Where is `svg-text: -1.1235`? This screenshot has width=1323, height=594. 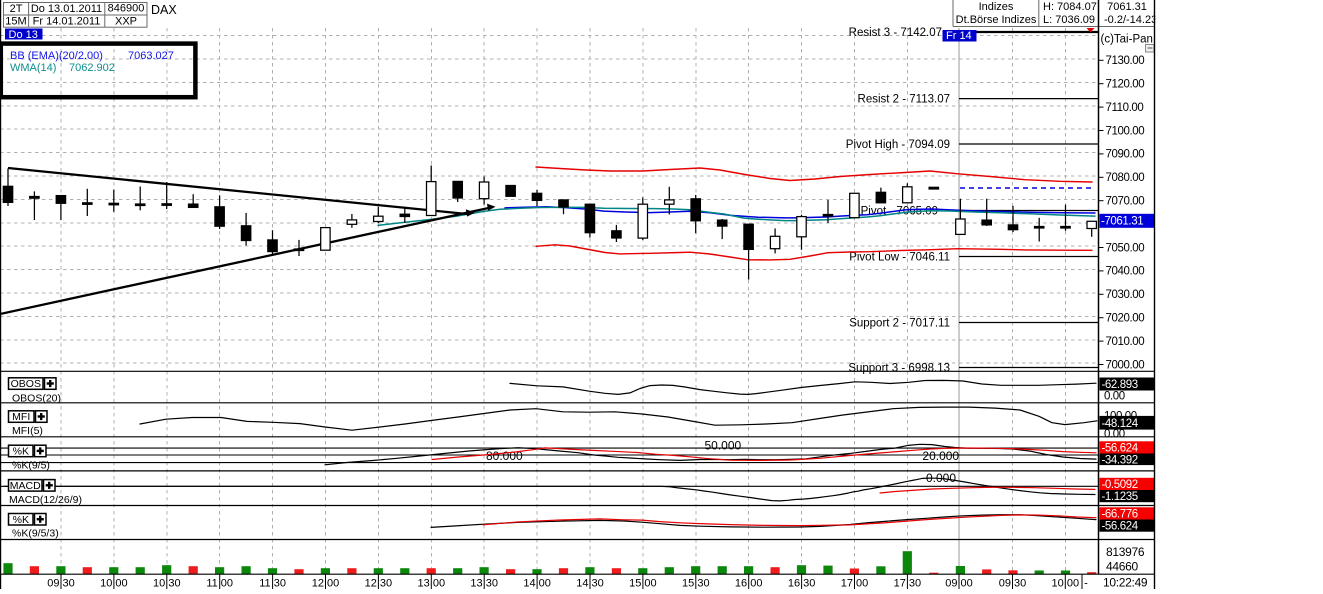 svg-text: -1.1235 is located at coordinates (1120, 497).